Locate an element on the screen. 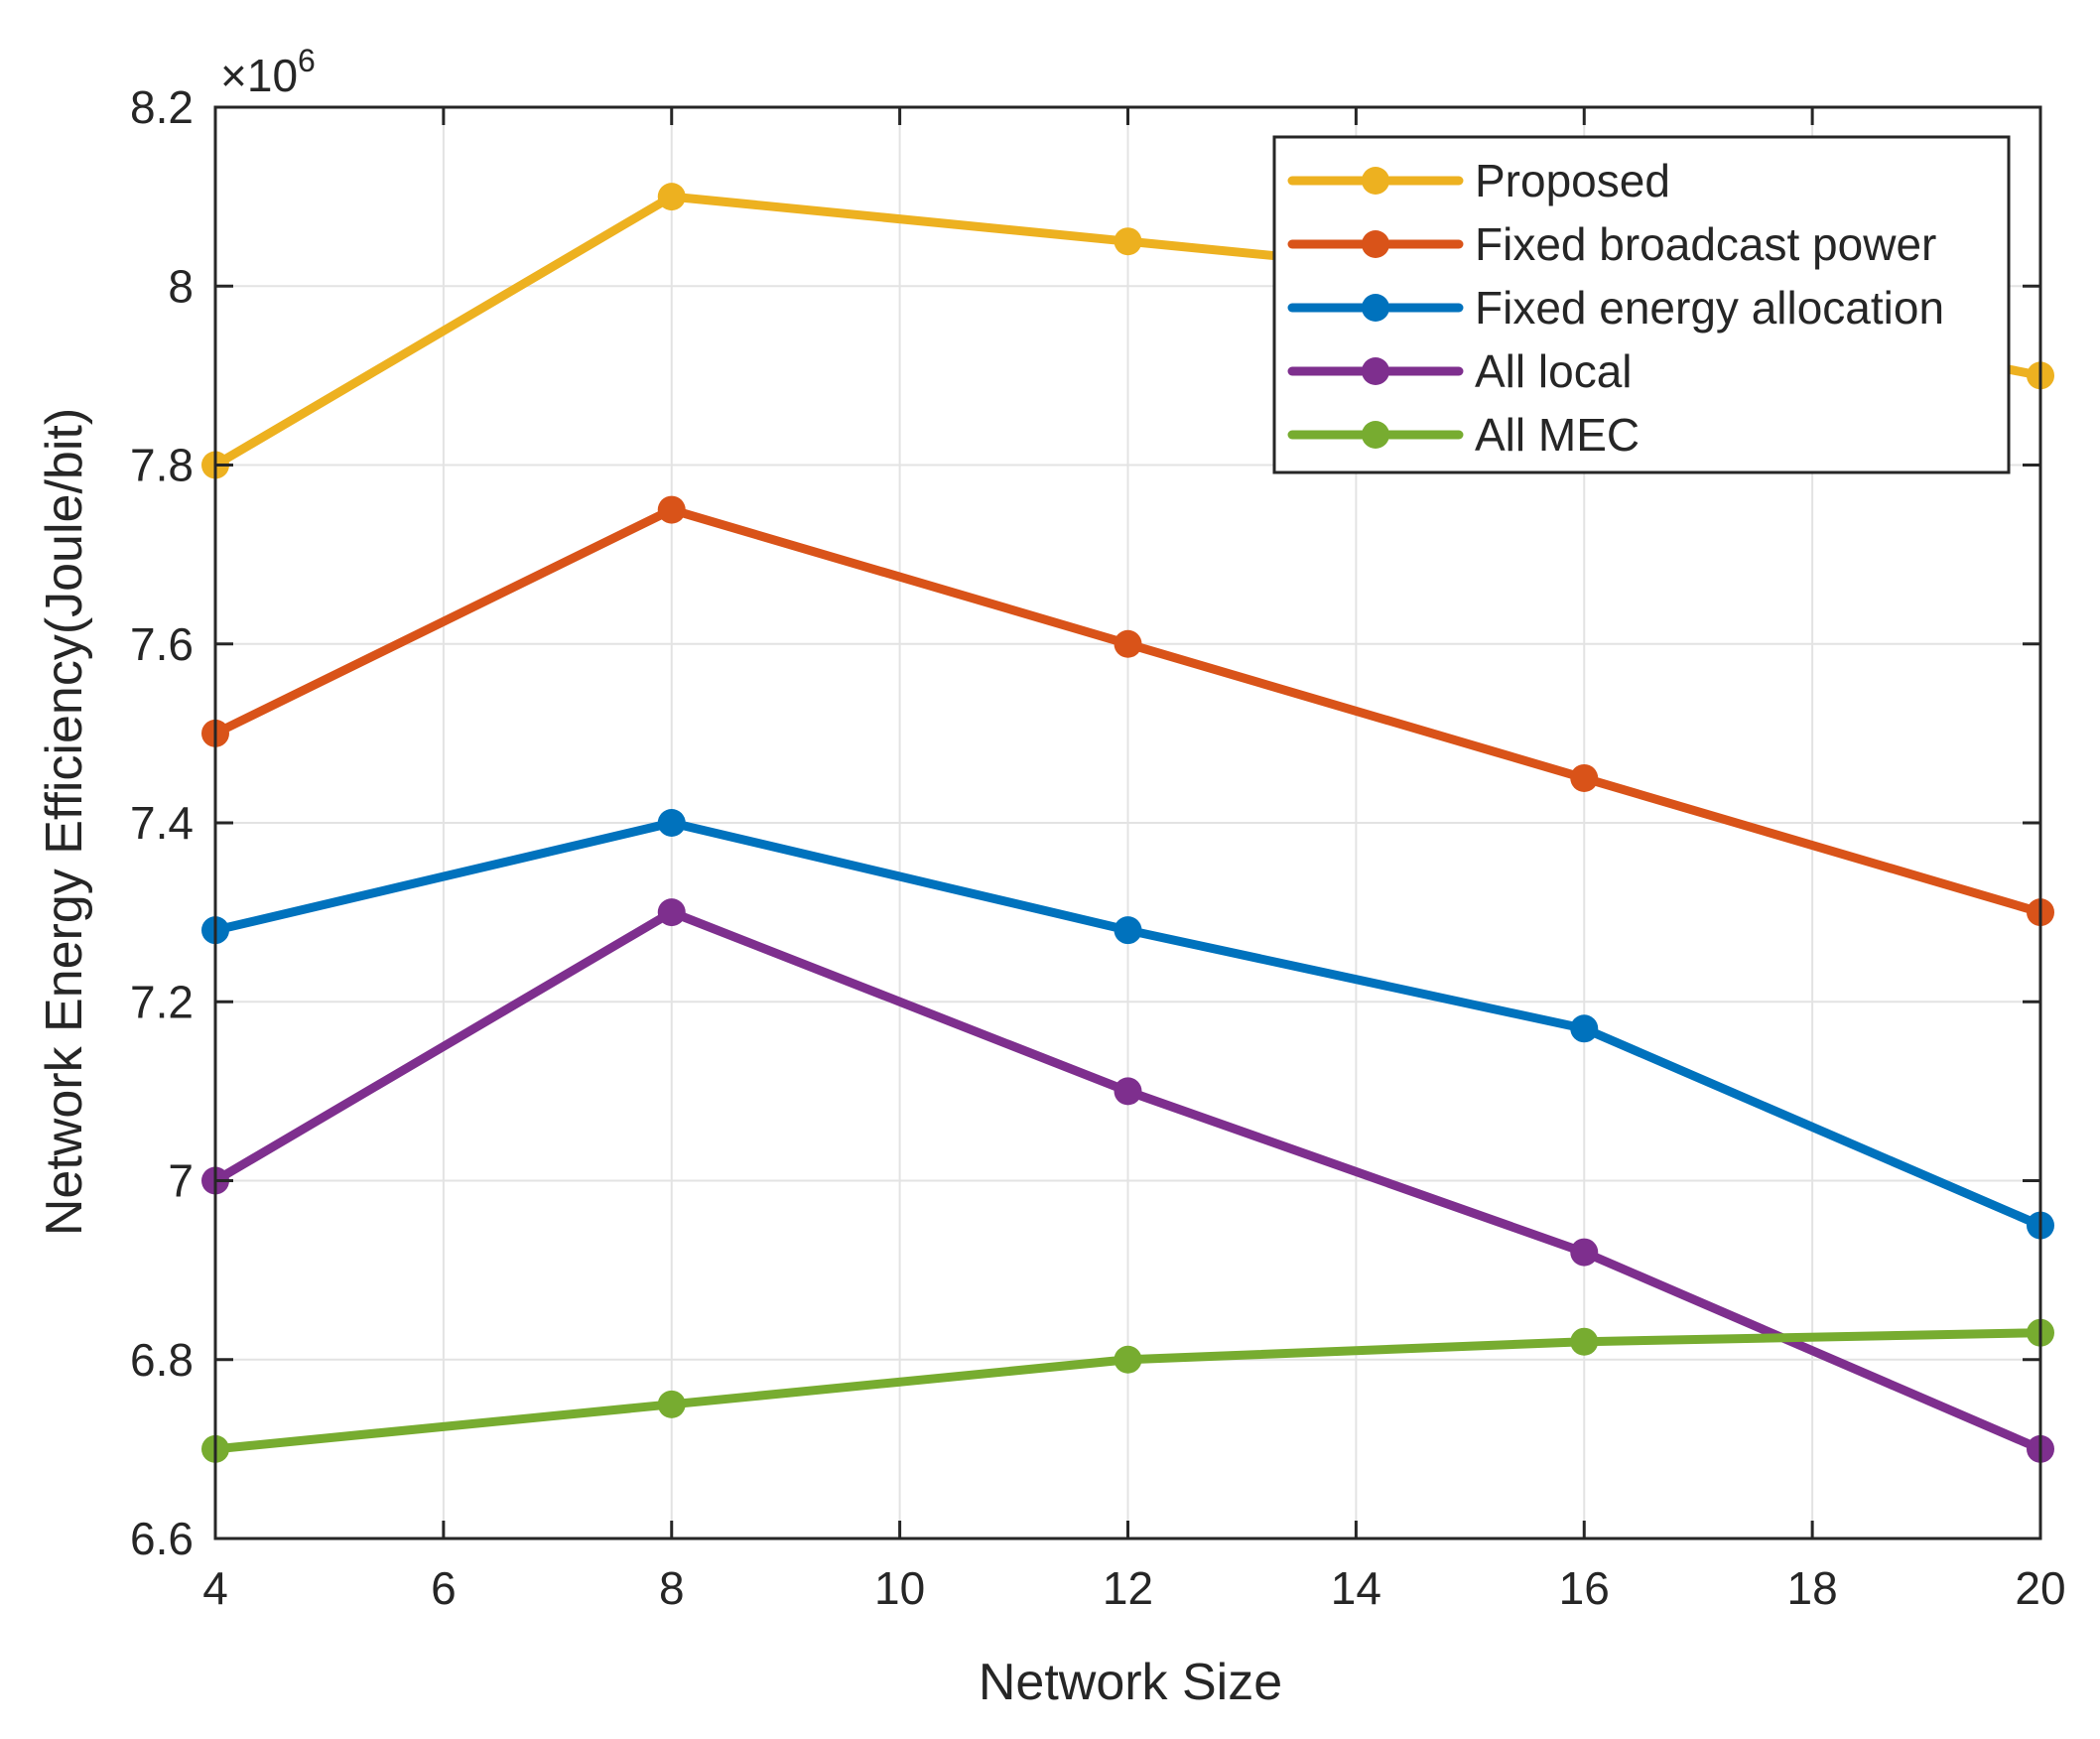 The height and width of the screenshot is (1739, 2100). y-tick-label: 7.4 is located at coordinates (162, 823).